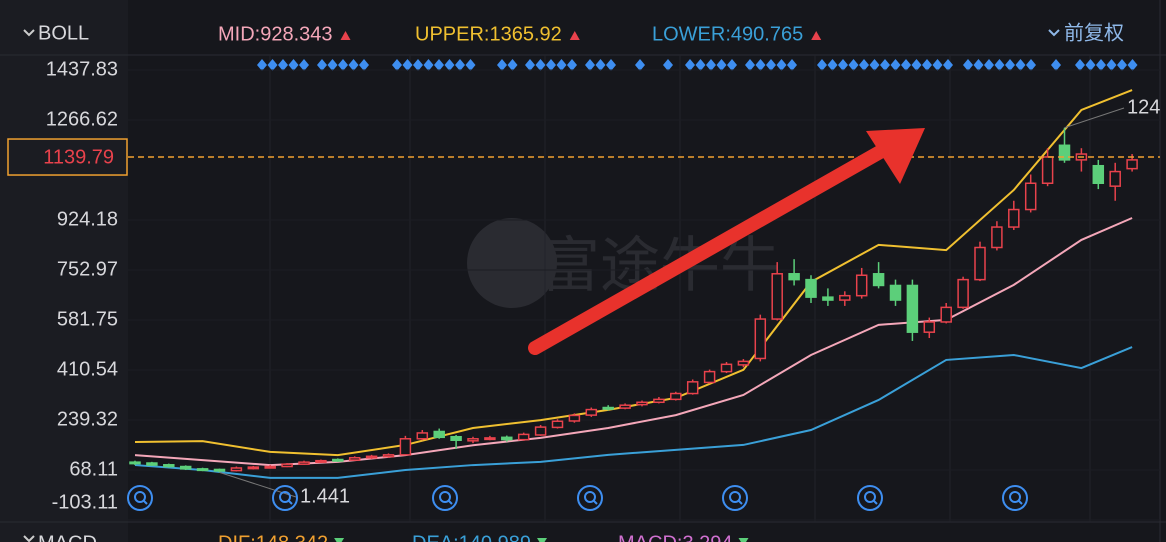 This screenshot has width=1166, height=542. What do you see at coordinates (87, 219) in the screenshot?
I see `y-tick-label: 924.18` at bounding box center [87, 219].